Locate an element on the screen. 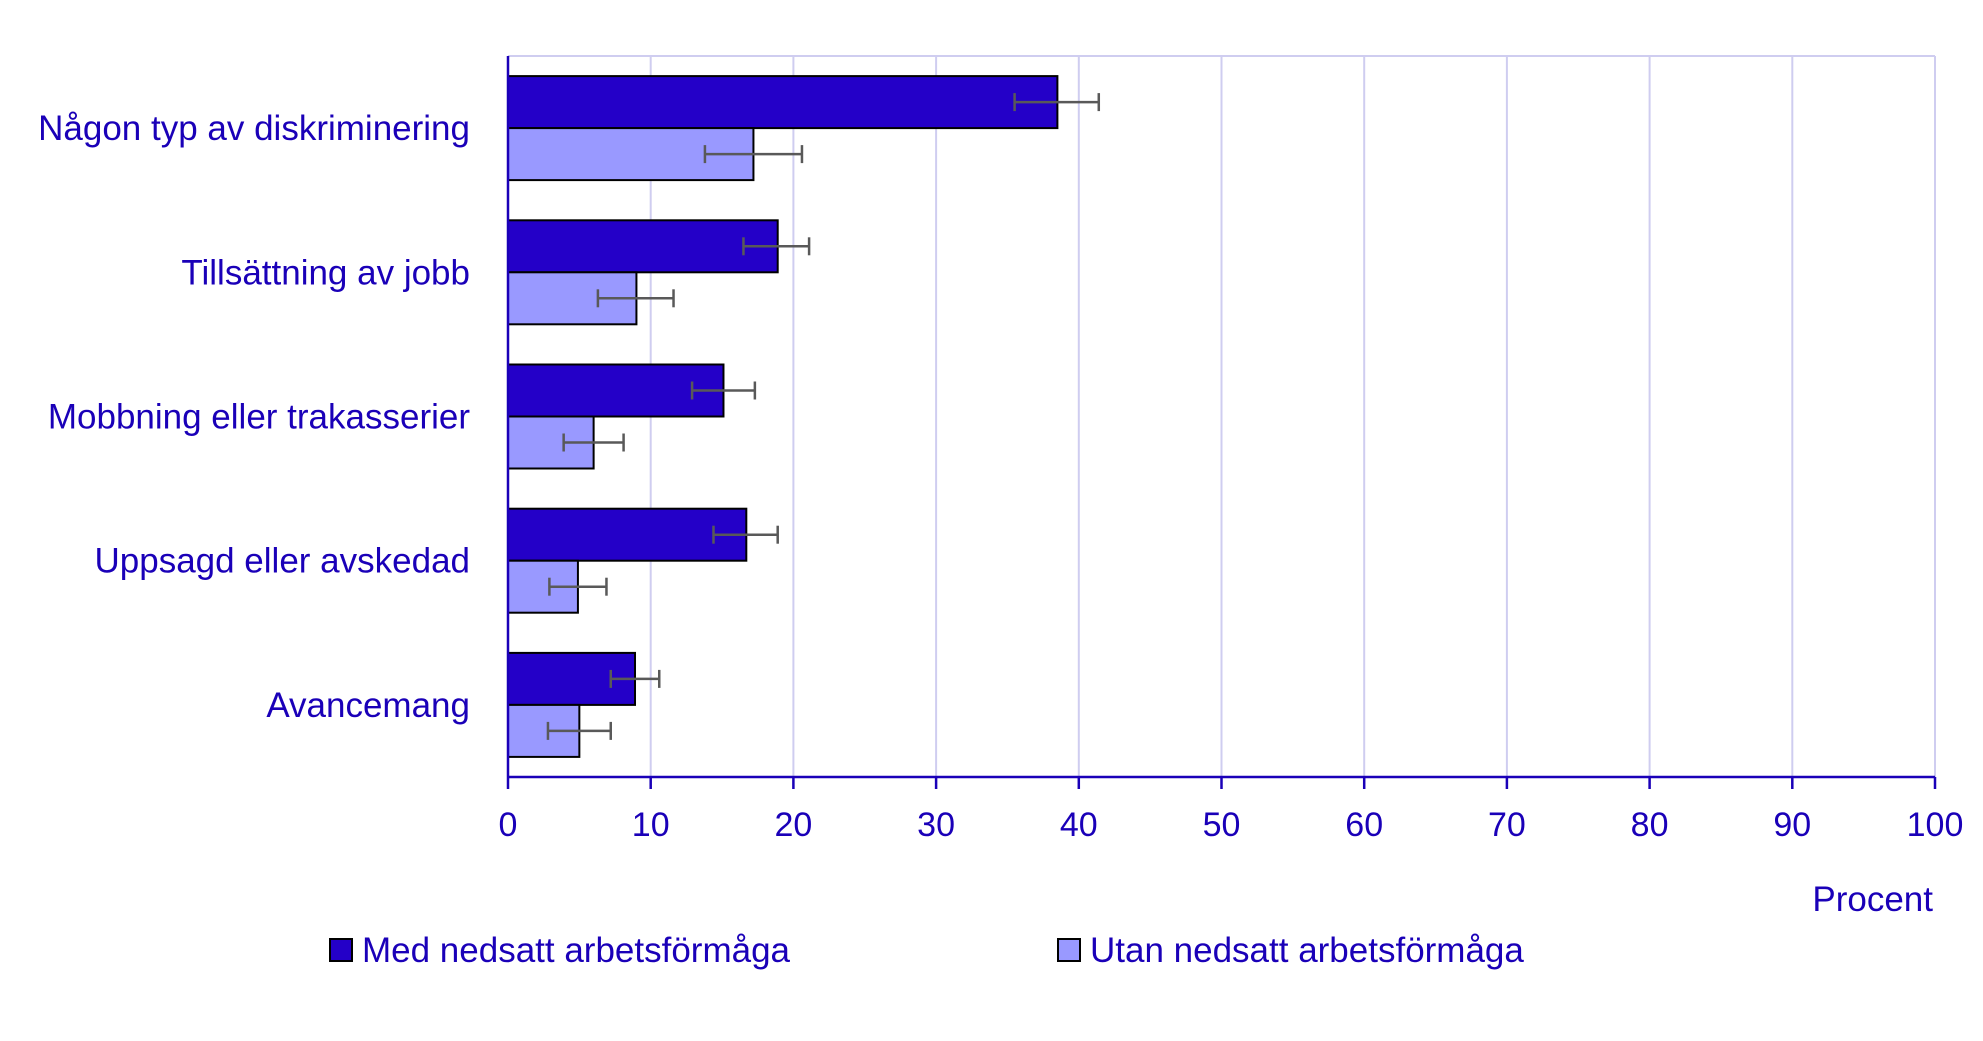 The image size is (1983, 1041). x-tick-label: 20 is located at coordinates (793, 825).